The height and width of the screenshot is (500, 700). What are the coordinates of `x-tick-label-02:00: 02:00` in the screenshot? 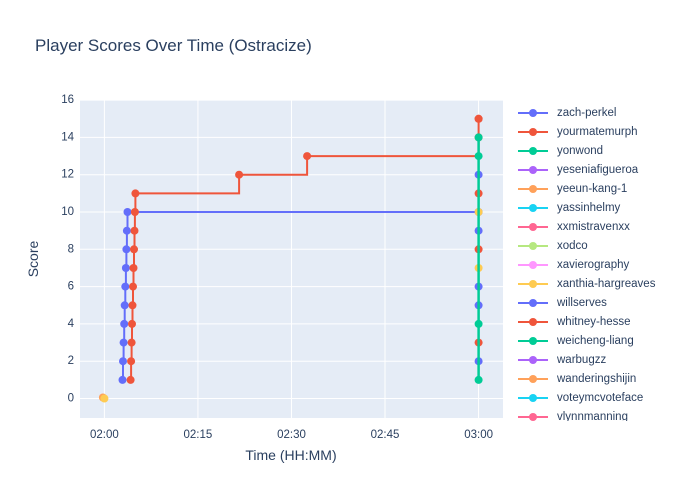 It's located at (104, 435).